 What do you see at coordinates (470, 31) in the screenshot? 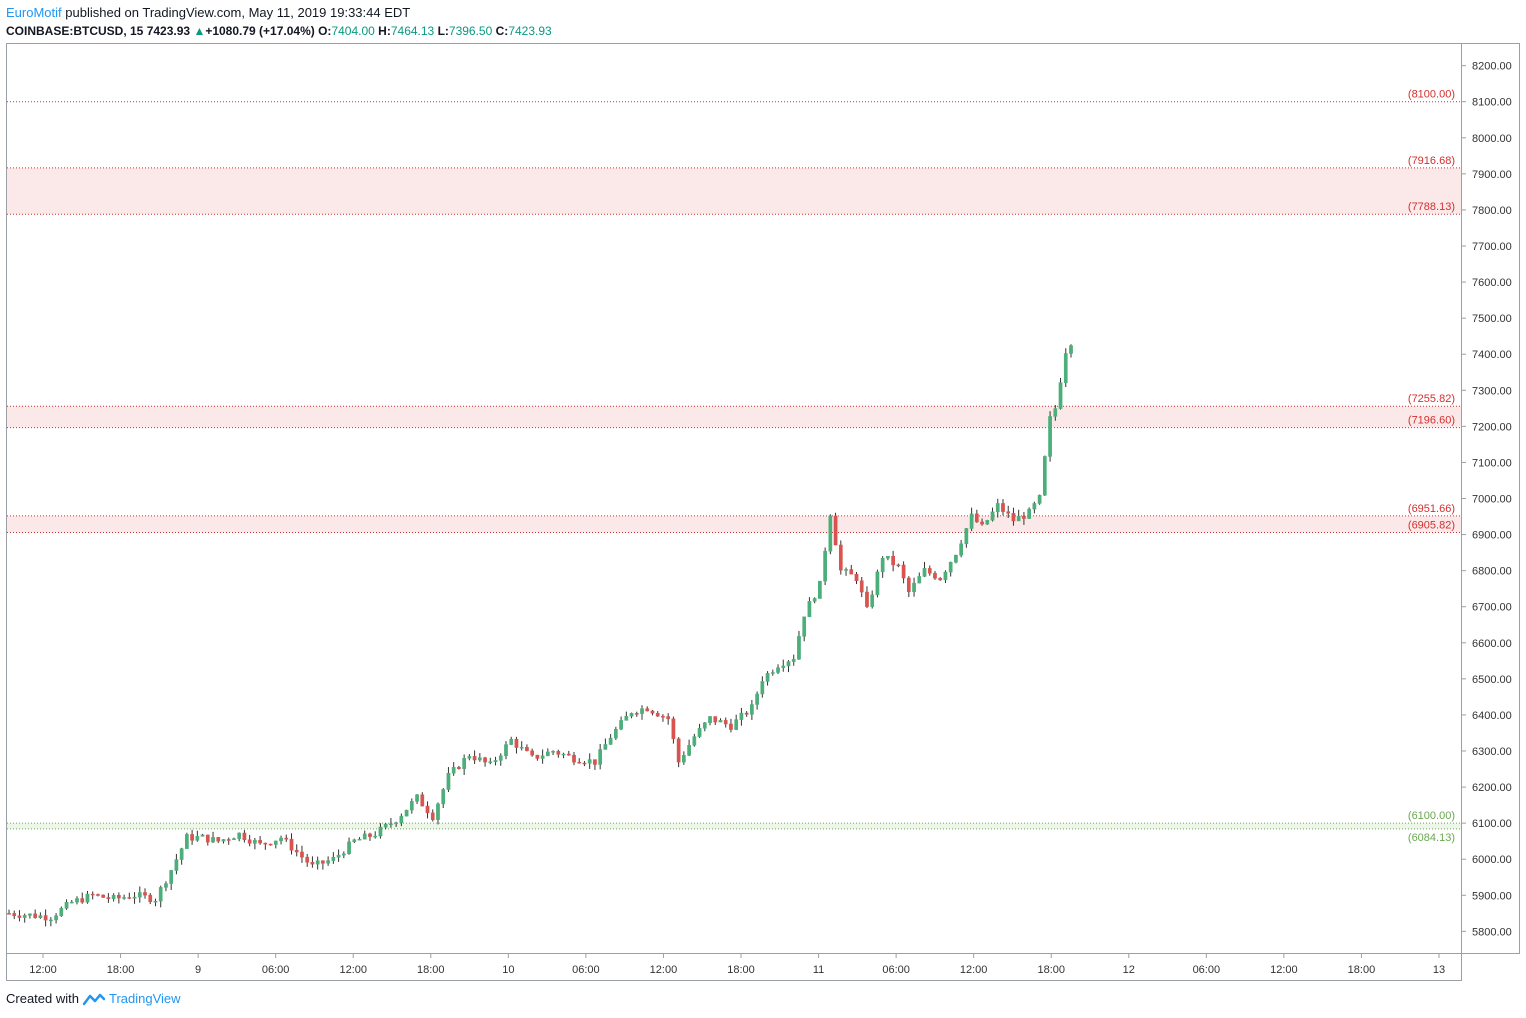
I see `low-value: 7396.50` at bounding box center [470, 31].